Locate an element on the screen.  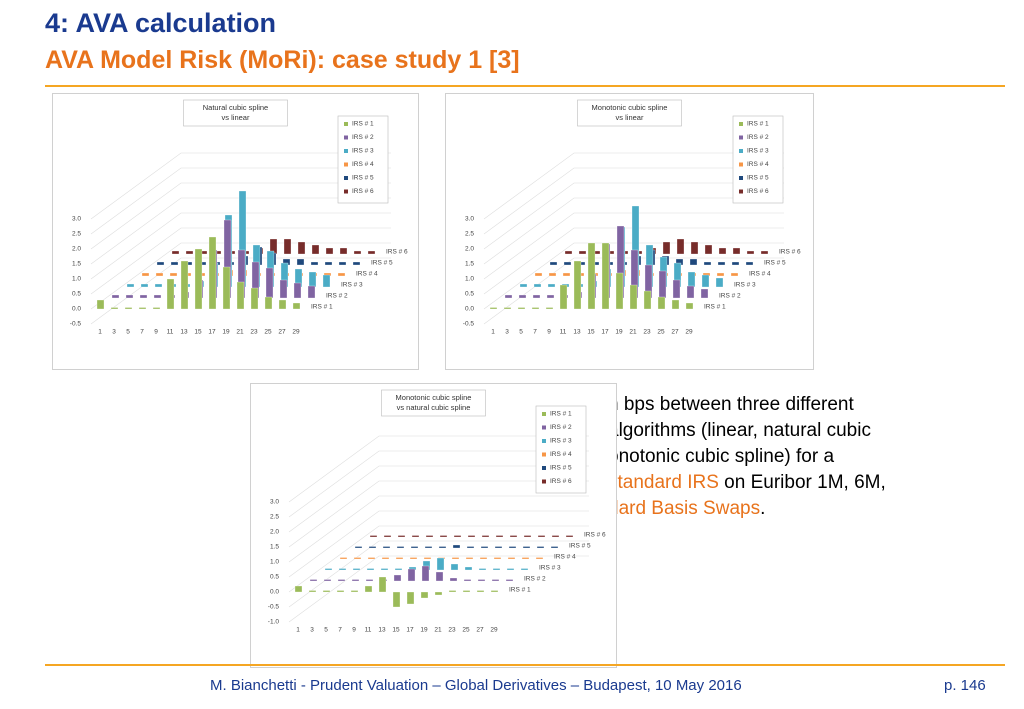
x-tick-label: 21 is located at coordinates (438, 630).